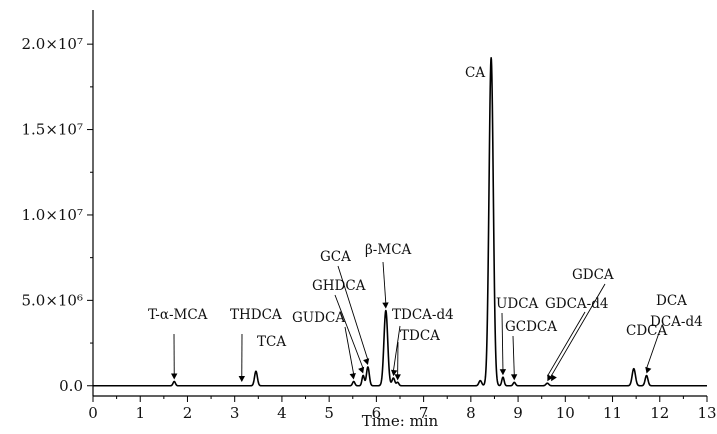 The width and height of the screenshot is (717, 434). I want to click on y-tick-label: 5.0×10⁶, so click(52, 300).